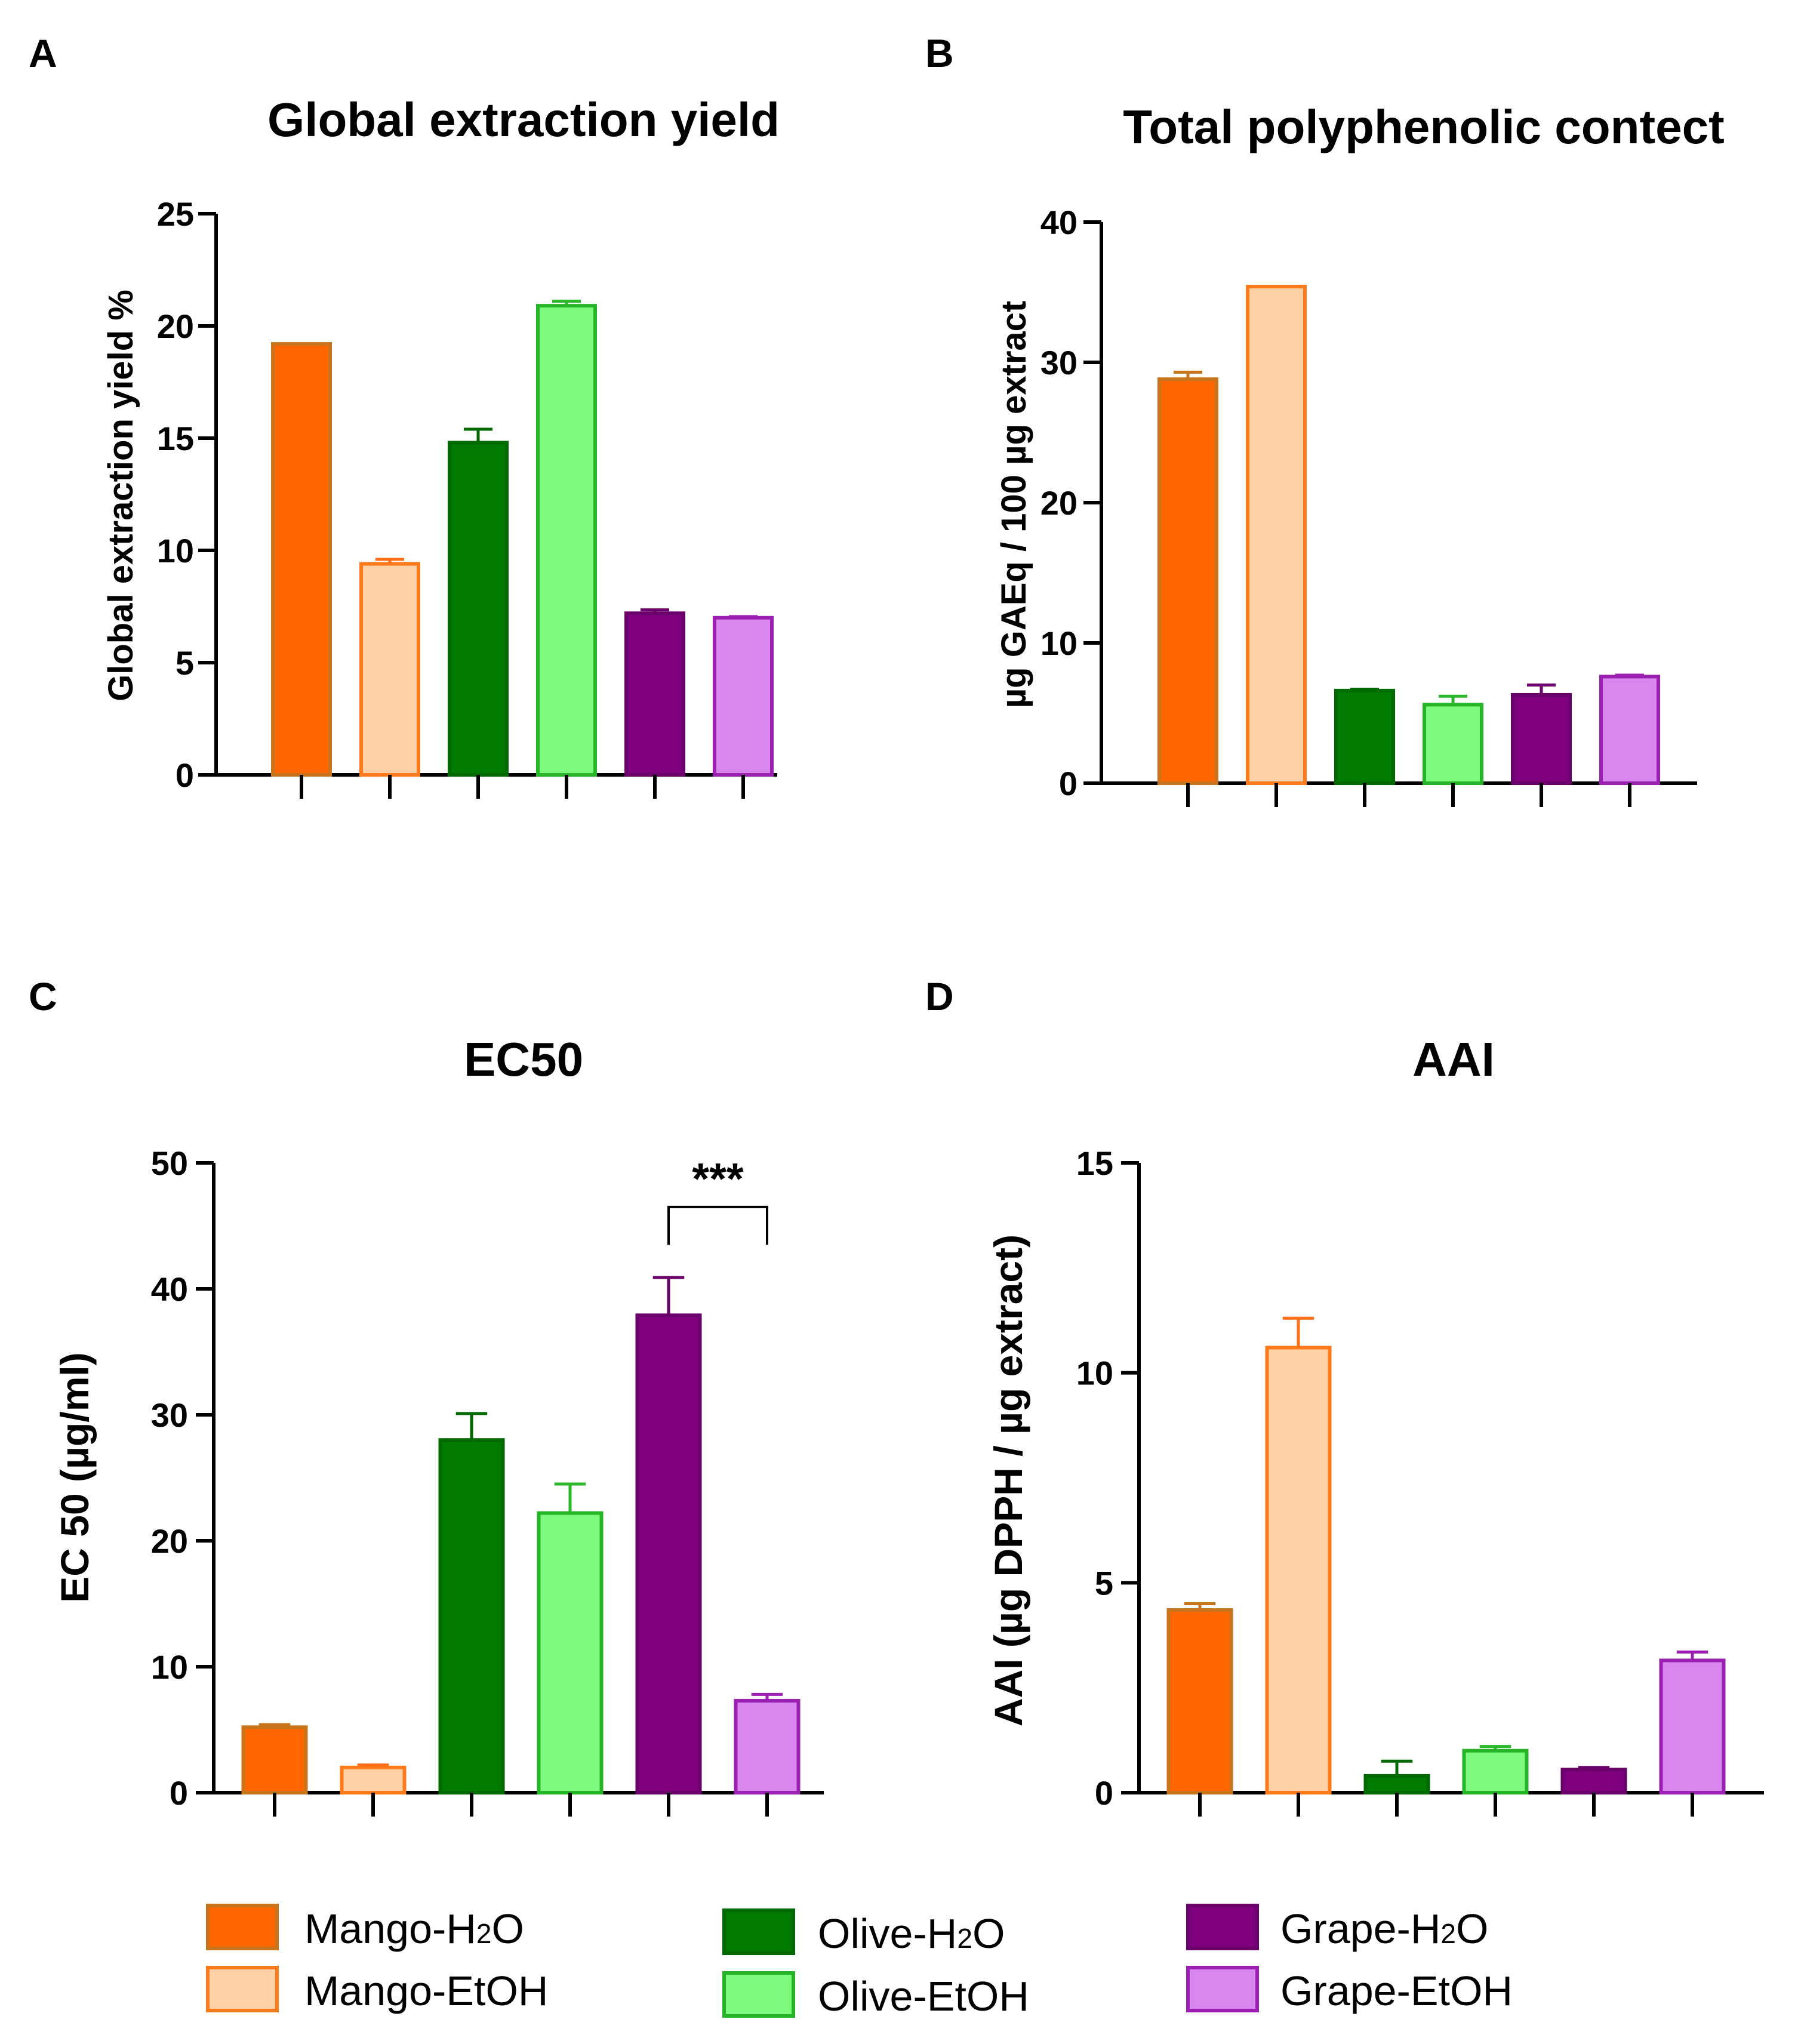  I want to click on legend-item-olive-etoh: Olive-EtOH, so click(875, 1995).